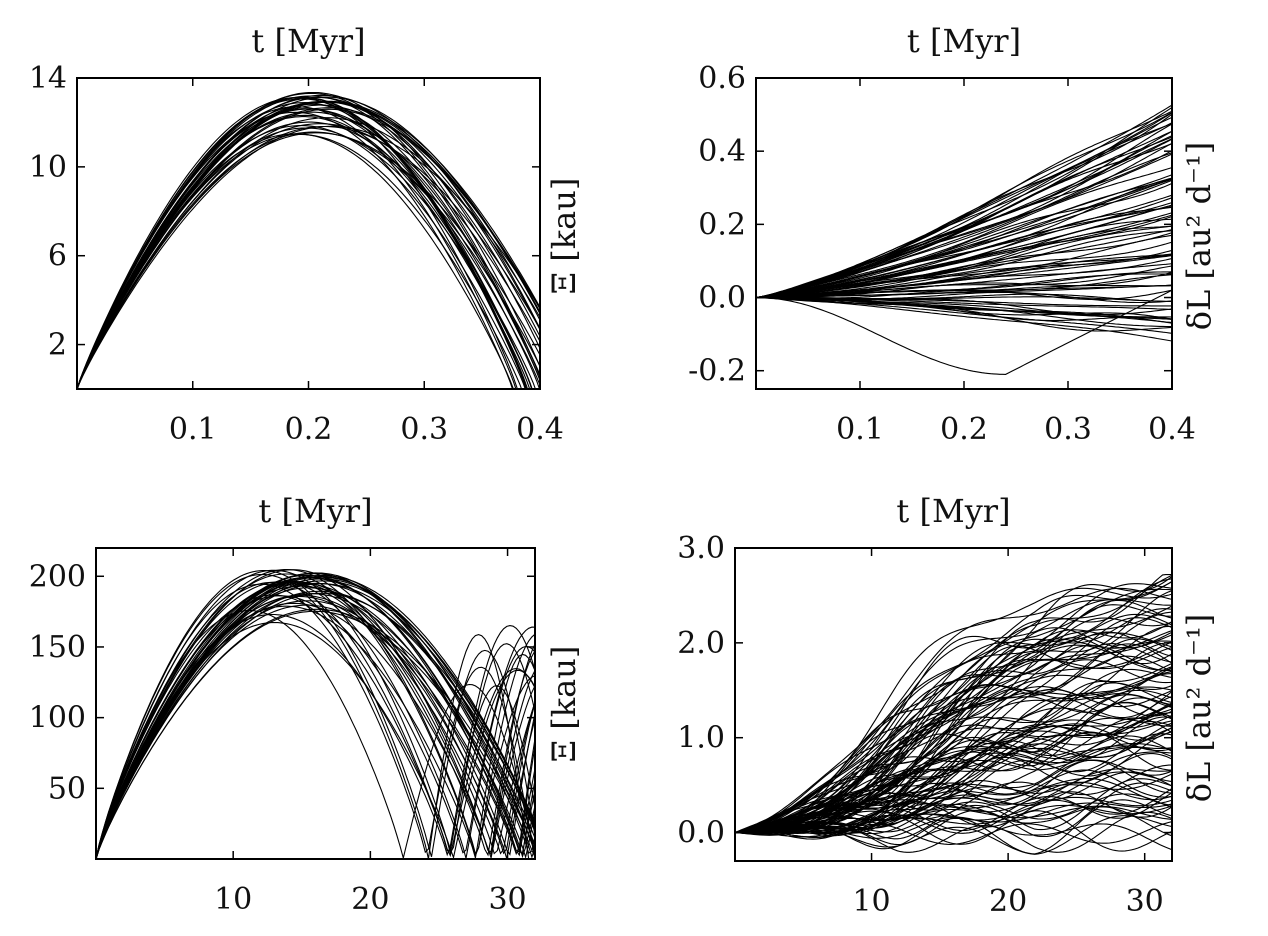 This screenshot has height=936, width=1268. What do you see at coordinates (67, 788) in the screenshot?
I see `y-tick-label: 50` at bounding box center [67, 788].